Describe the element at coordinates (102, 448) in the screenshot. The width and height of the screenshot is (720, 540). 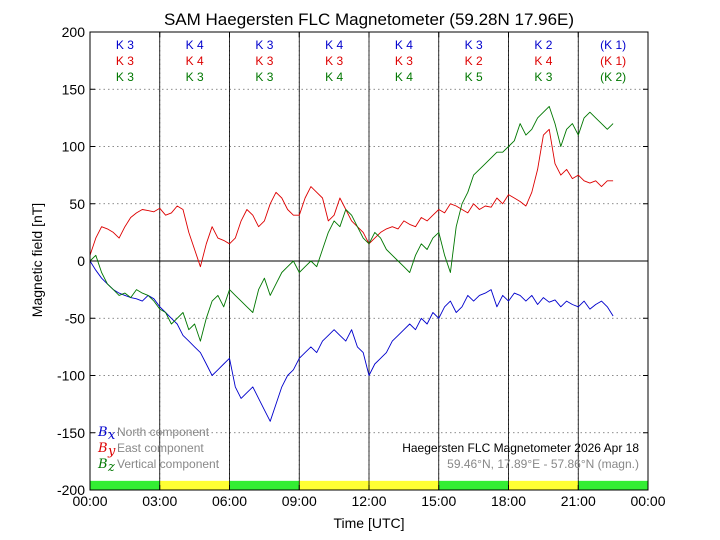
I see `legend-symbol-y: B` at that location.